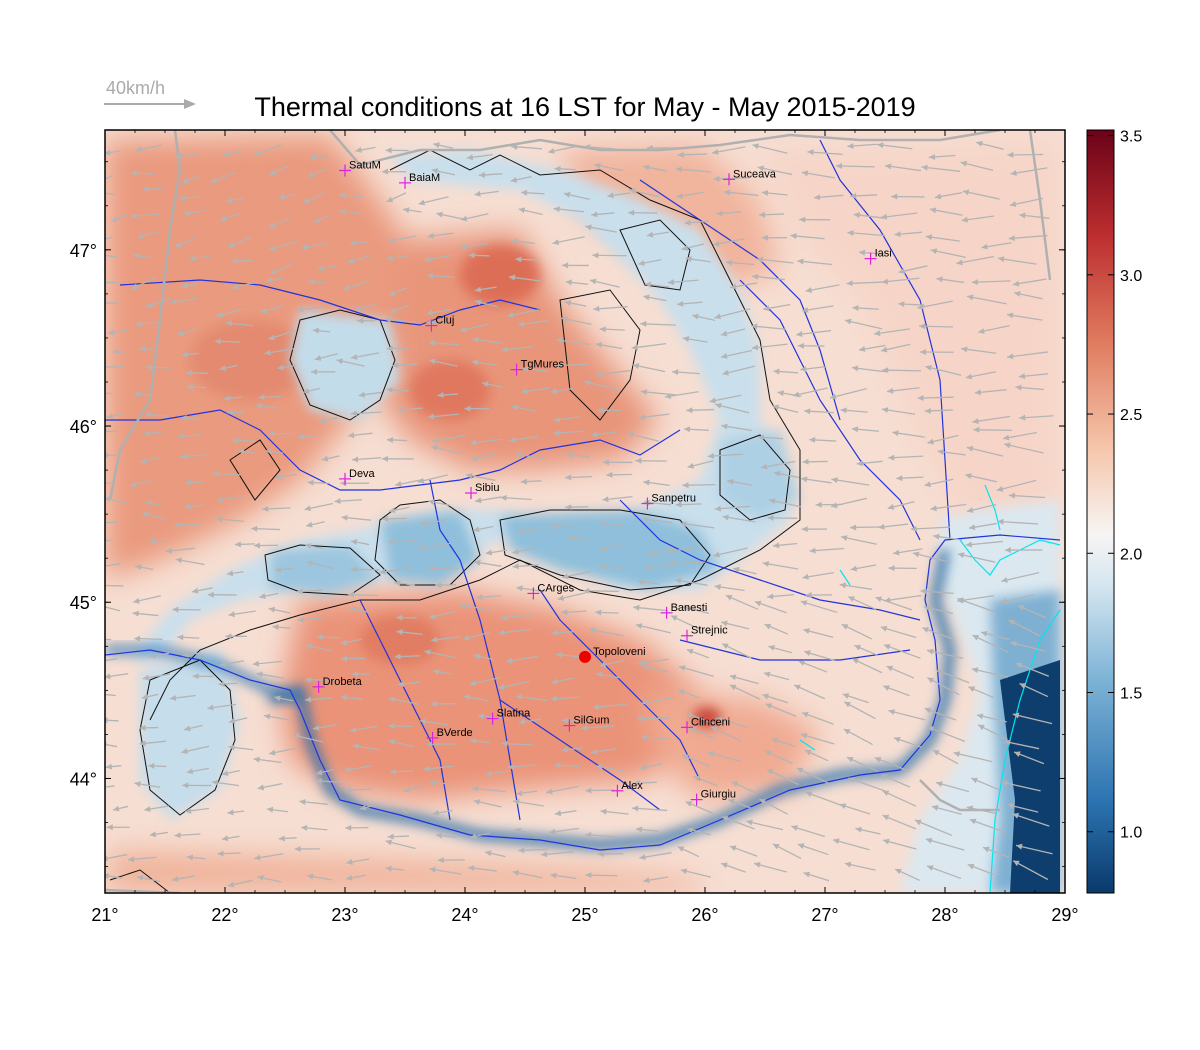 The height and width of the screenshot is (1050, 1200). I want to click on colorbar: 1.0 1.5 2.0 2.5 3.0 3.5, so click(1114, 511).